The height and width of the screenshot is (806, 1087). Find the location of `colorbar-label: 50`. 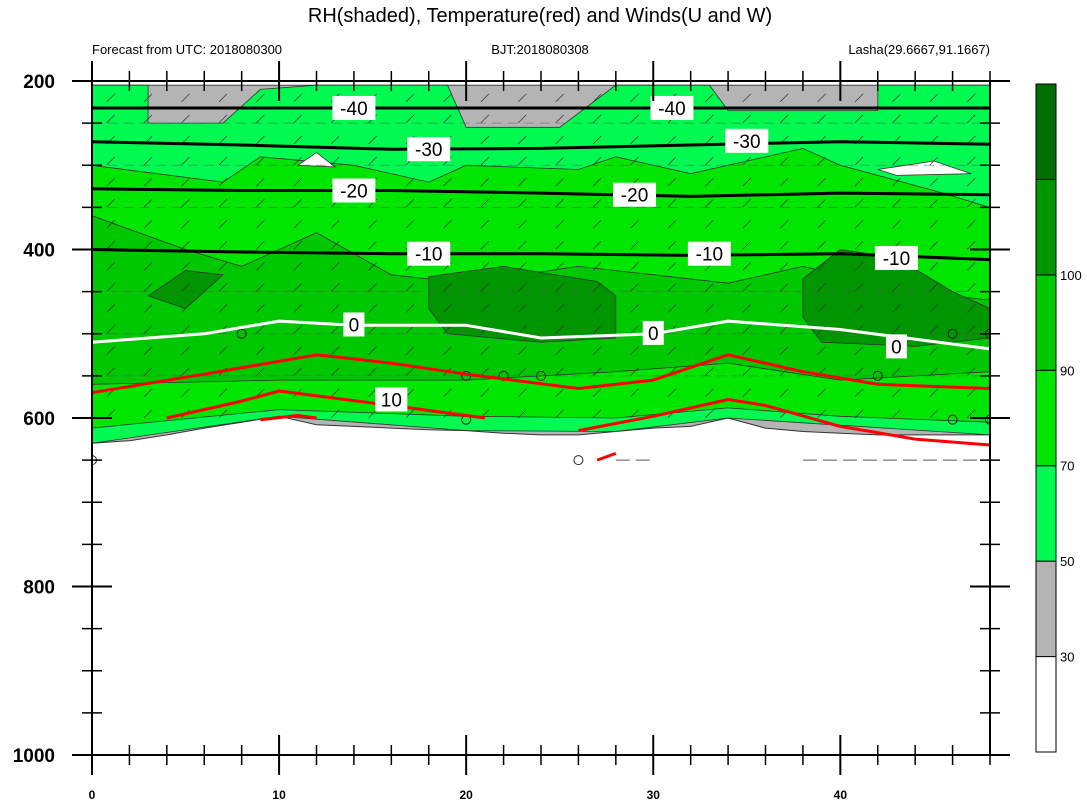

colorbar-label: 50 is located at coordinates (1067, 561).